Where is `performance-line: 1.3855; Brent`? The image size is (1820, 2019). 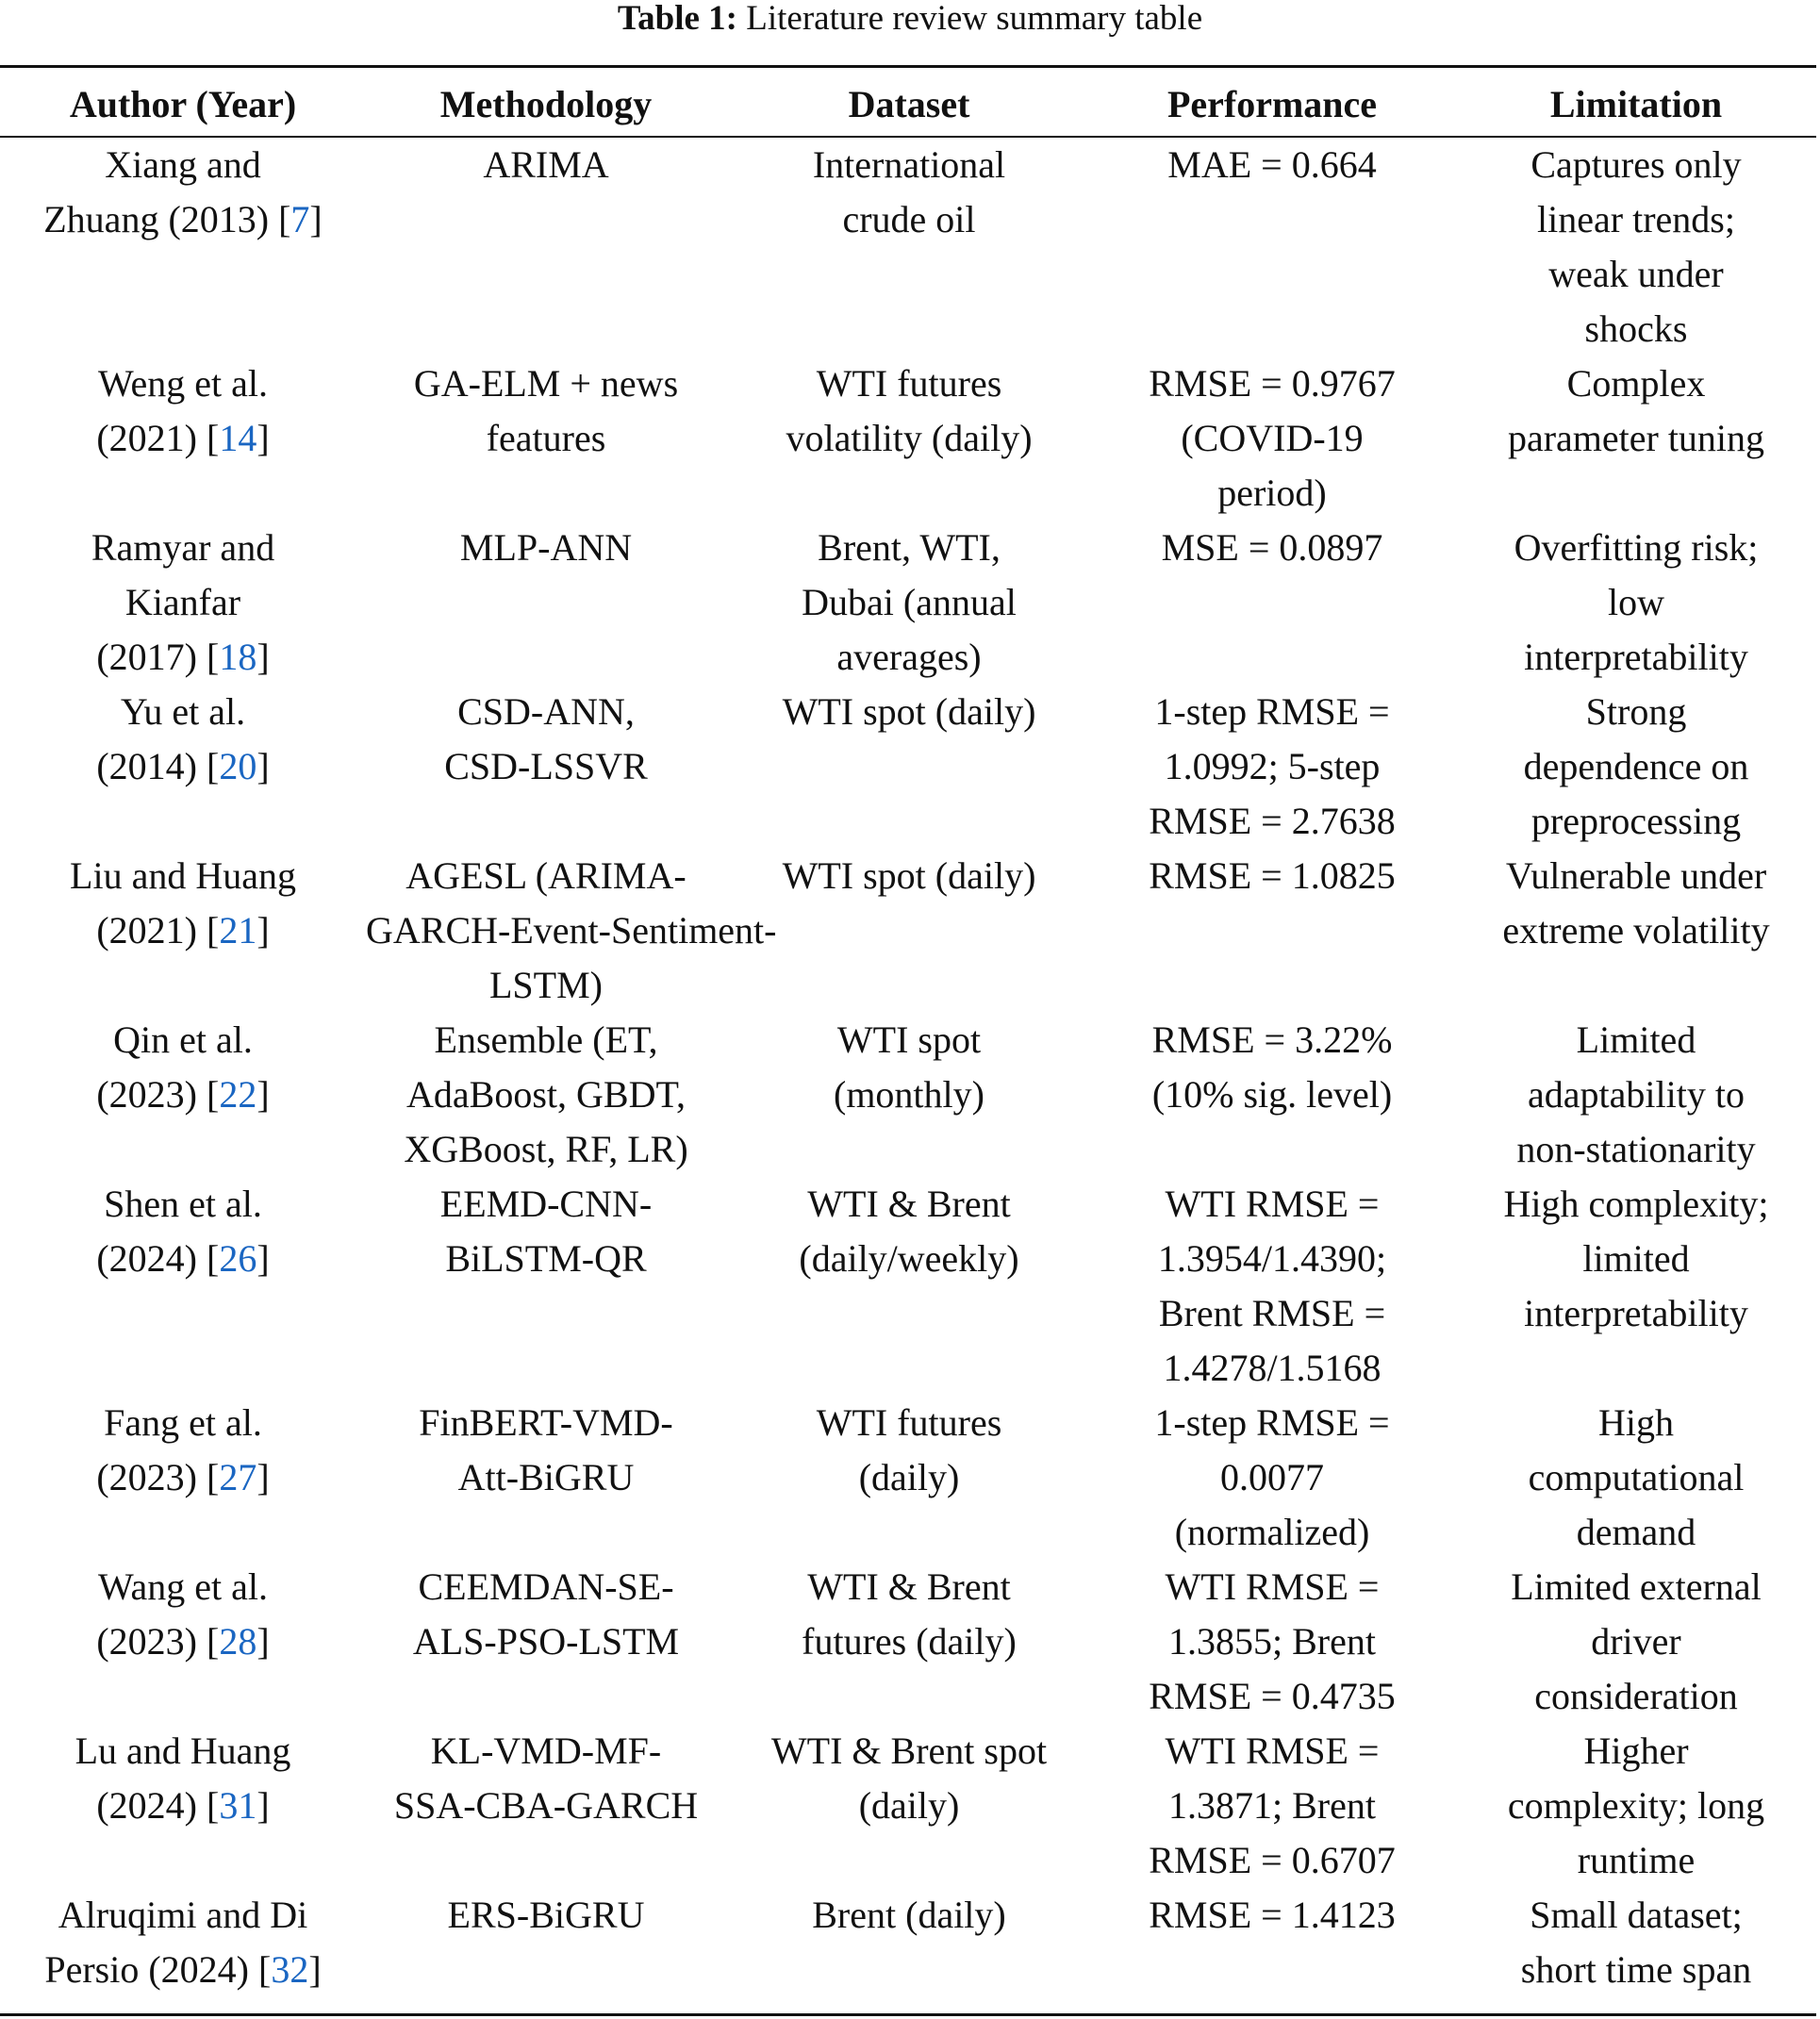
performance-line: 1.3855; Brent is located at coordinates (1272, 1641).